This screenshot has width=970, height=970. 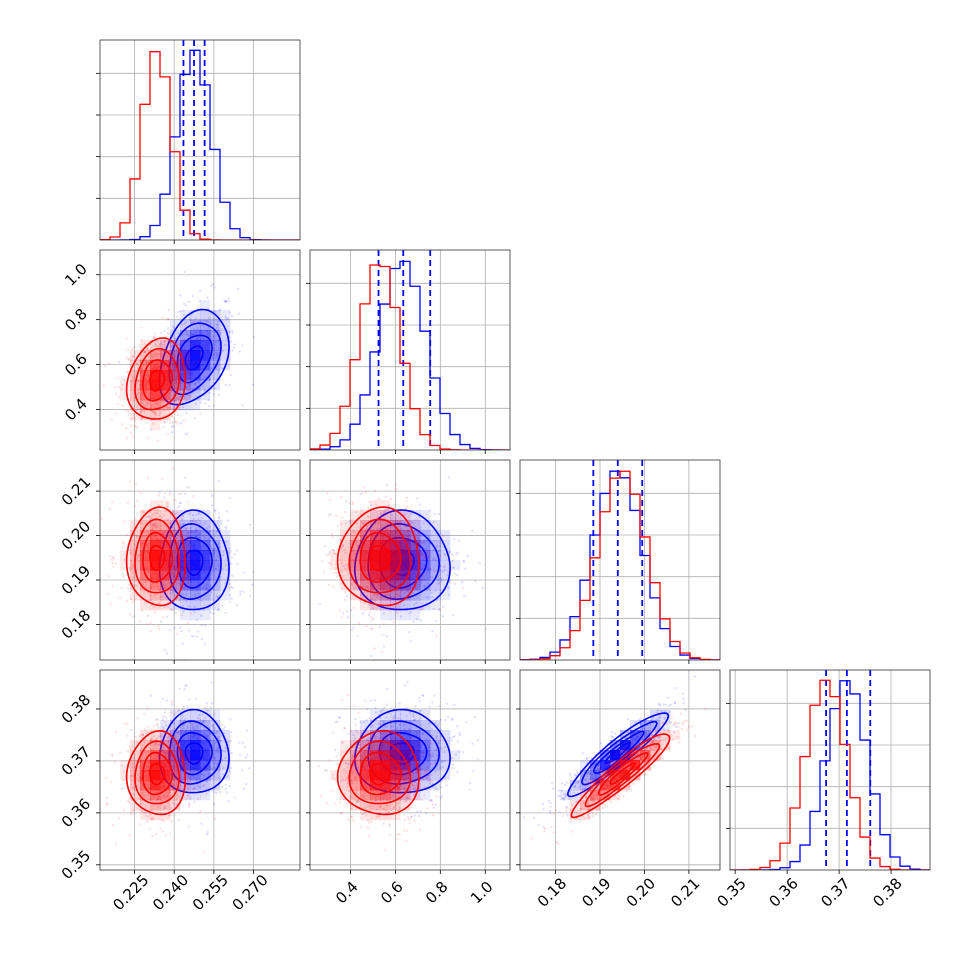 What do you see at coordinates (250, 892) in the screenshot?
I see `x-tick-label: 0.270` at bounding box center [250, 892].